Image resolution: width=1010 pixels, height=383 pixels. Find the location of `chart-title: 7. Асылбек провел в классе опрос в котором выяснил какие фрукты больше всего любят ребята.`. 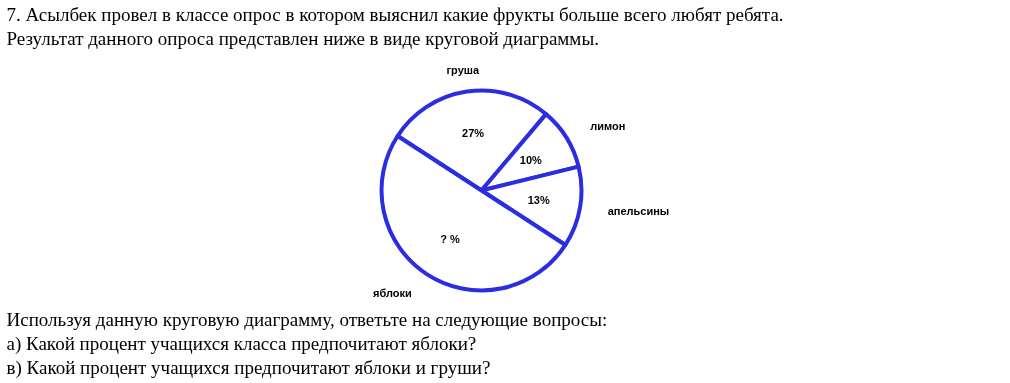

chart-title: 7. Асылбек провел в классе опрос в котором выяснил какие фрукты больше всего любят ребята. is located at coordinates (395, 14).